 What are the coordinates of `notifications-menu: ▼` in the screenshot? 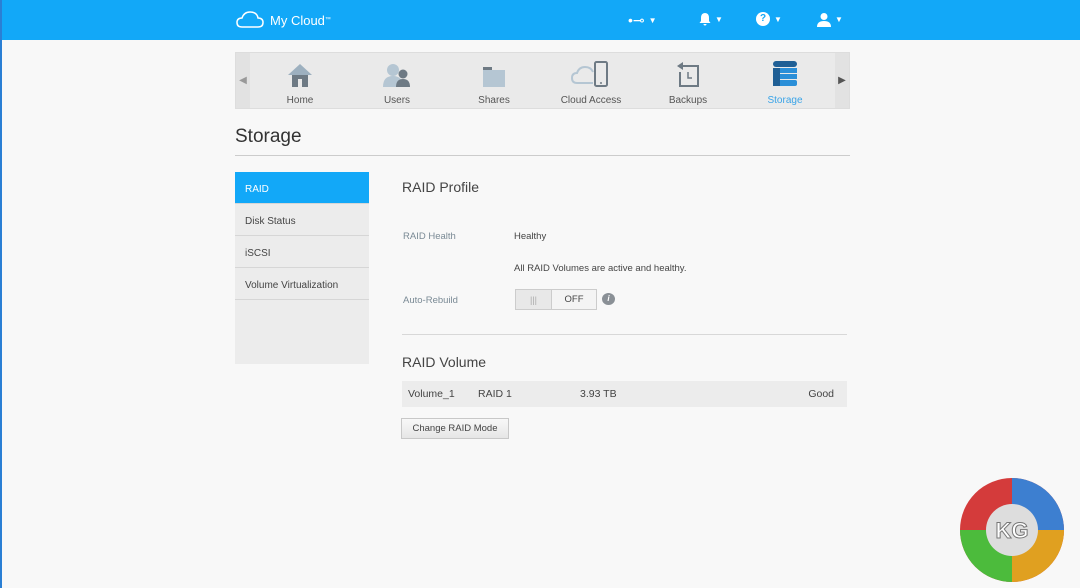 It's located at (711, 19).